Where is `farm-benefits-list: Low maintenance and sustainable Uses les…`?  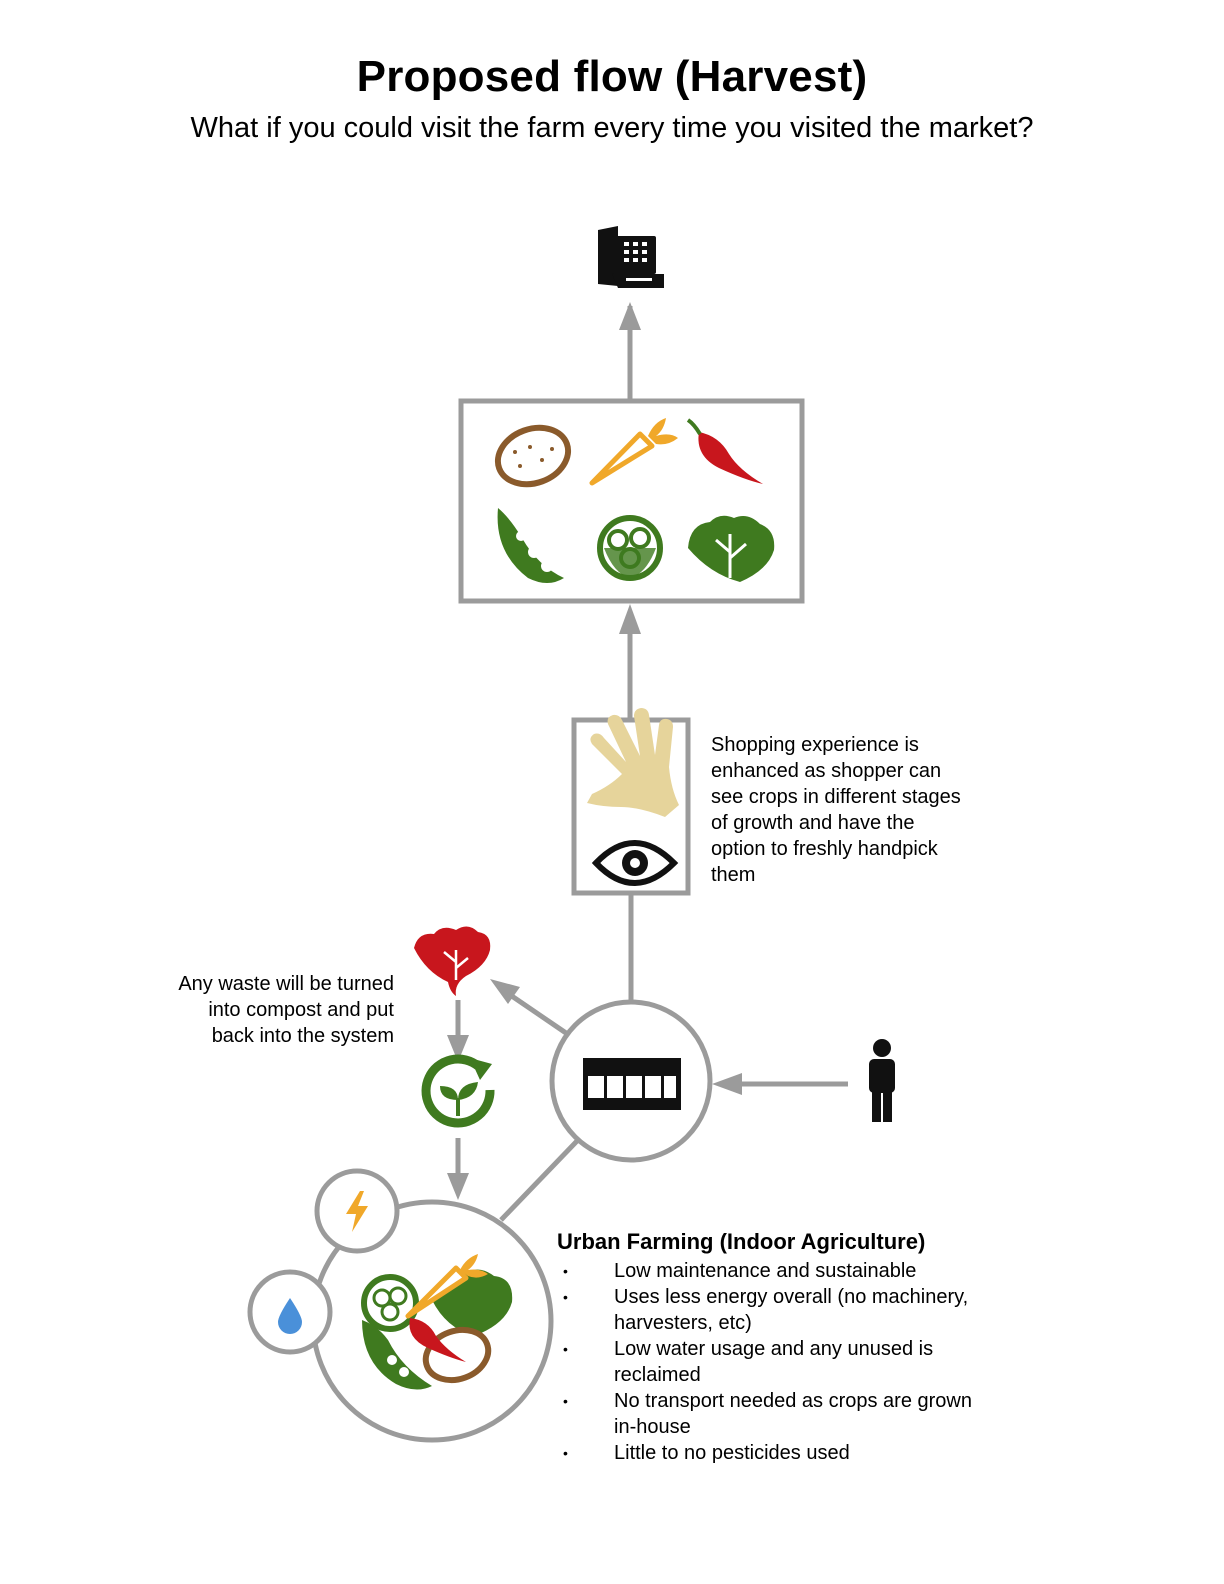
farm-benefits-list: Low maintenance and sustainable Uses les… is located at coordinates (767, 1362).